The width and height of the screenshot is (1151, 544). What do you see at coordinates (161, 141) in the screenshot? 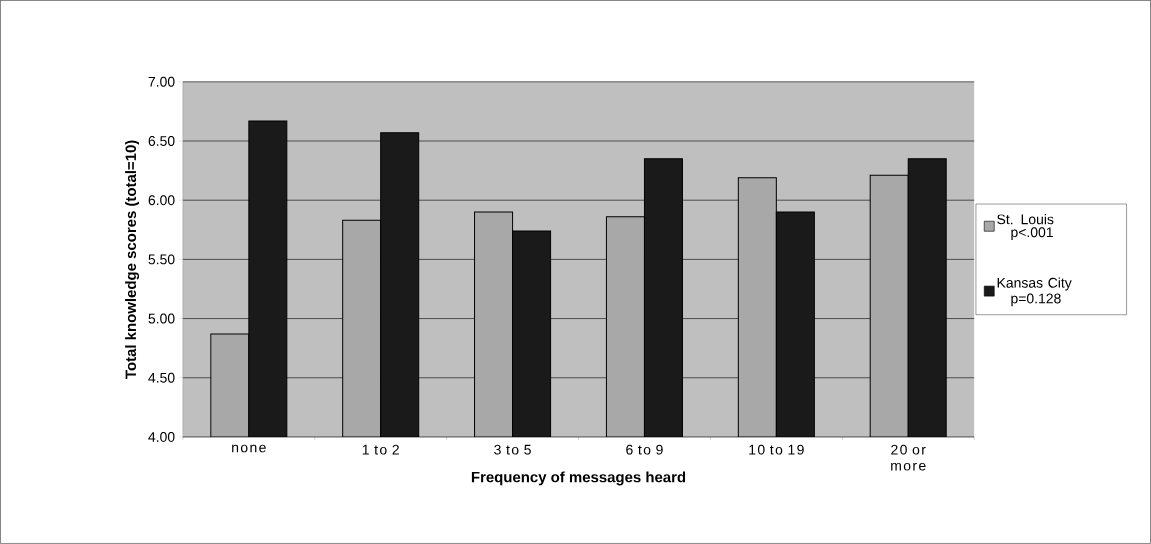
I see `y-tick-label: 6.50` at bounding box center [161, 141].